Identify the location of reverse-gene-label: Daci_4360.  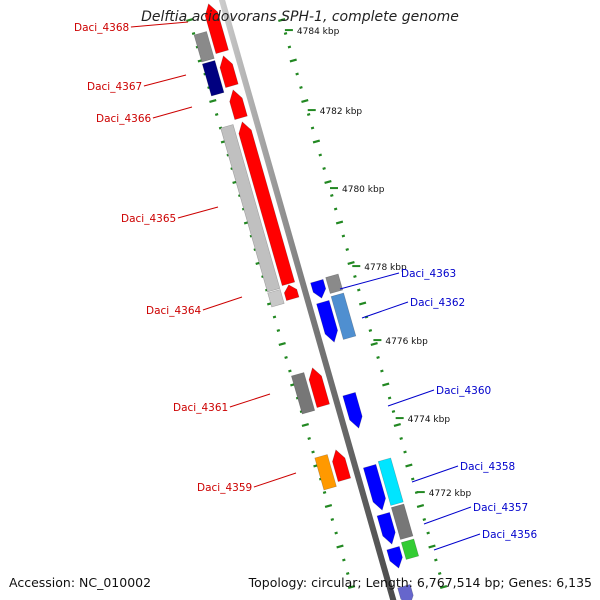
(463, 391).